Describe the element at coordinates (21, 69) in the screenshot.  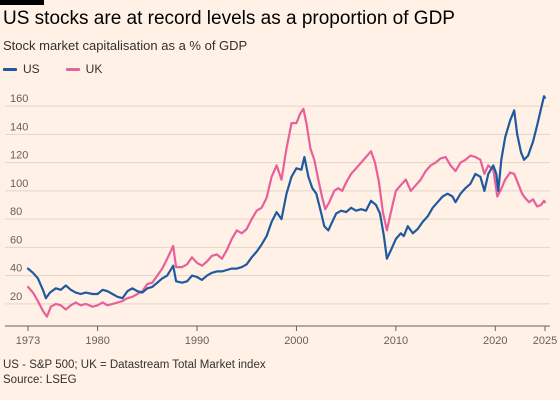
I see `legend-item-us: US` at that location.